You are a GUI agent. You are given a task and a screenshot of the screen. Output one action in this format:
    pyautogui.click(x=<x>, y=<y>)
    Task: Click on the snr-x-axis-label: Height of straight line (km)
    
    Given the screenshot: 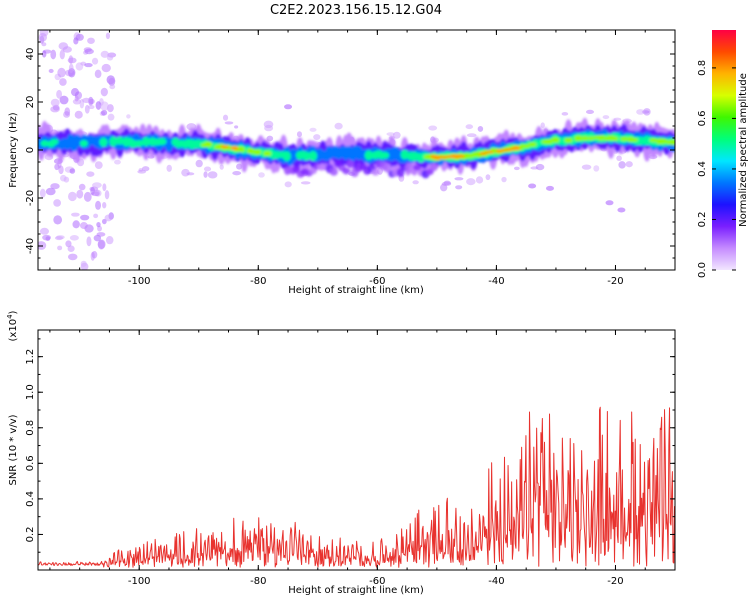 What is the action you would take?
    pyautogui.click(x=356, y=590)
    